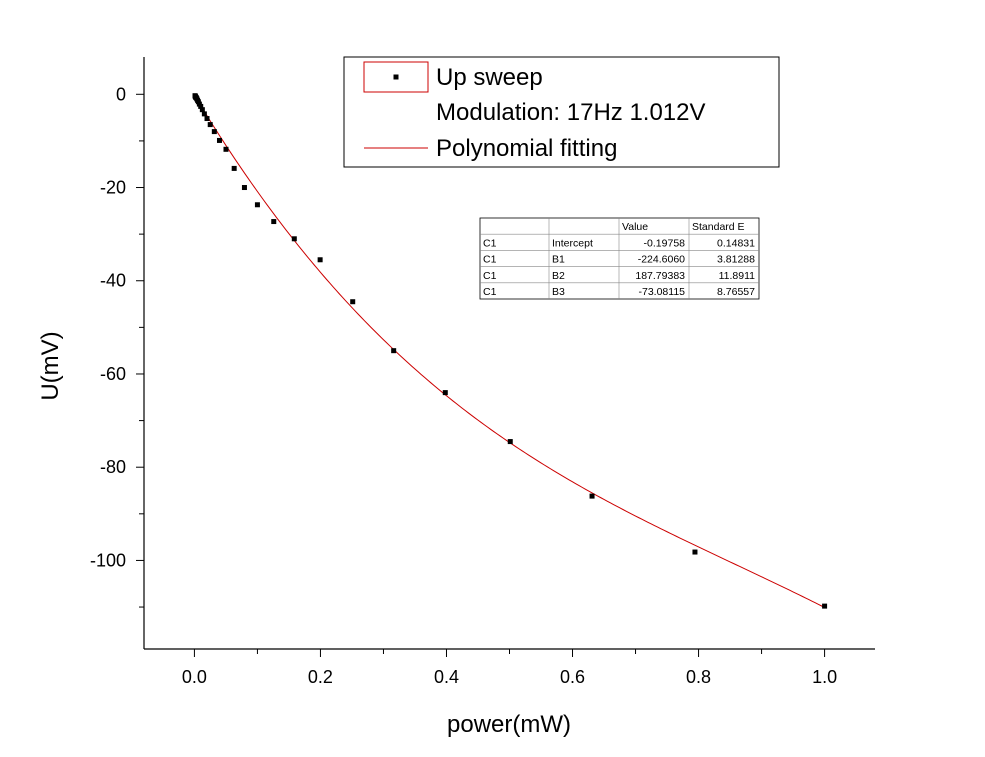  I want to click on table-header-cell: Value, so click(635, 227).